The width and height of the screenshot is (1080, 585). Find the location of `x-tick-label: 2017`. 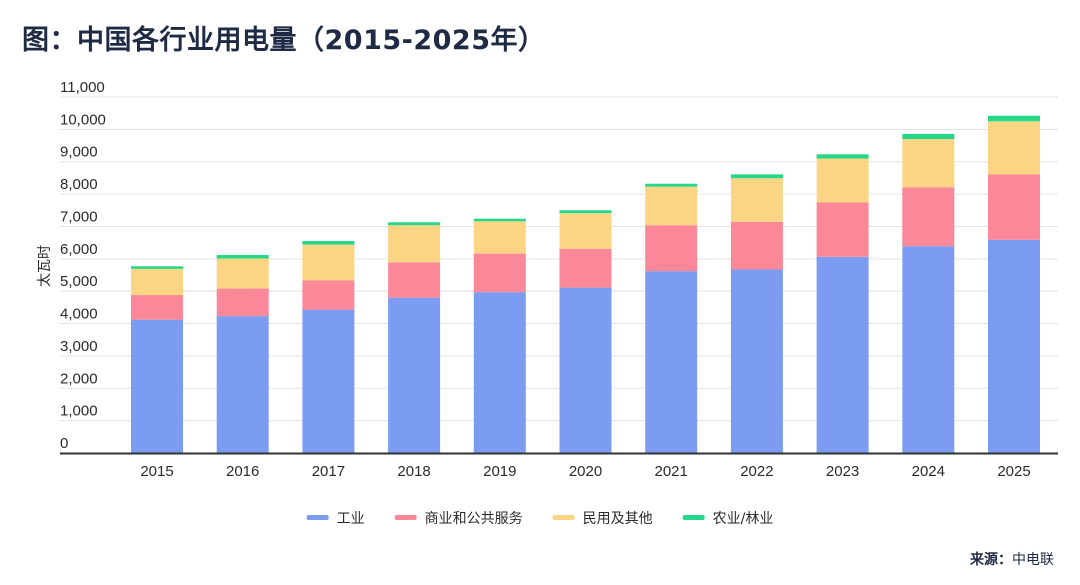

x-tick-label: 2017 is located at coordinates (328, 471).